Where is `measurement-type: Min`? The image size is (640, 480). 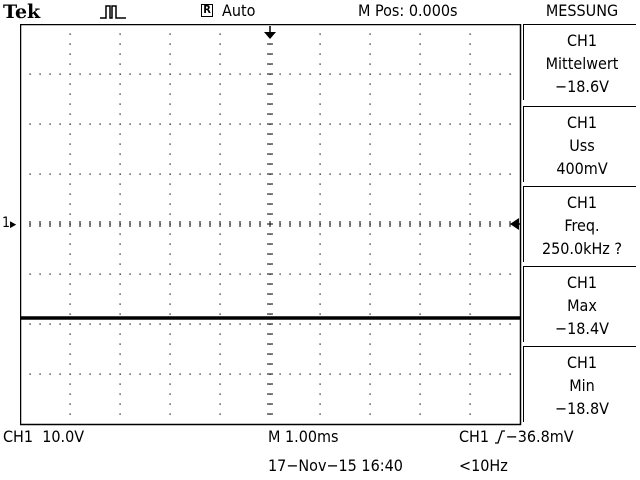 measurement-type: Min is located at coordinates (582, 385).